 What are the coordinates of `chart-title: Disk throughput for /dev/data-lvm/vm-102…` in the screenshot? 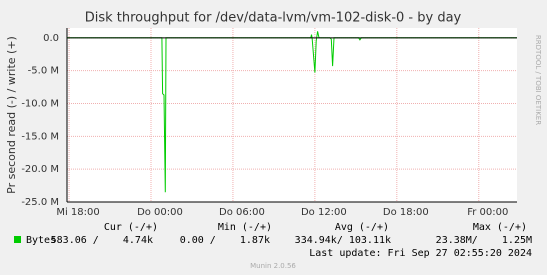 It's located at (273, 18).